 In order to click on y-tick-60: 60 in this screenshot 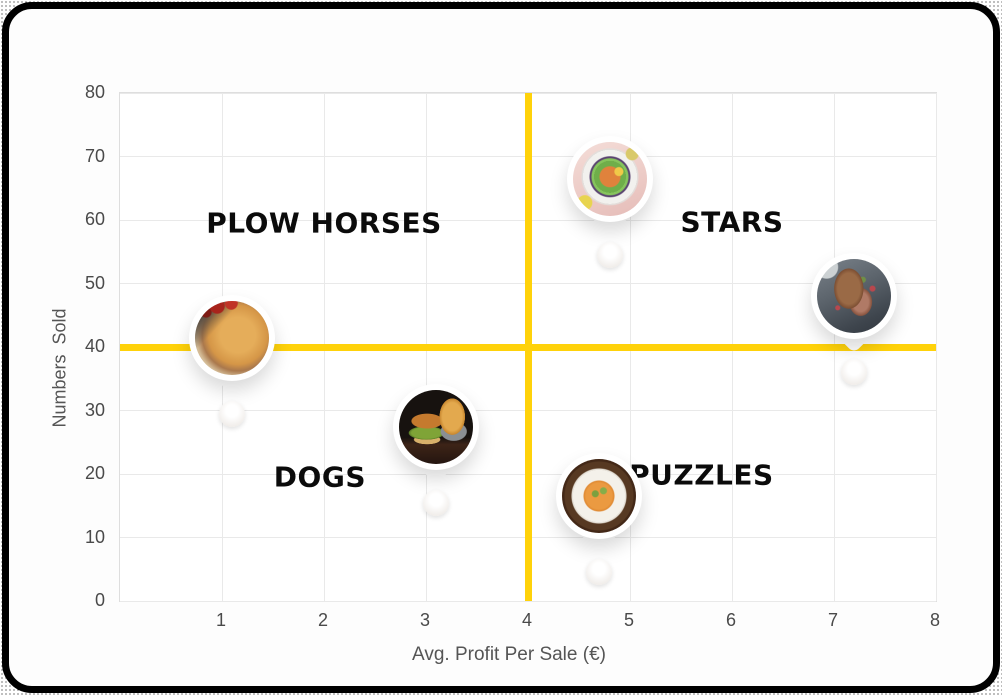, I will do `click(94, 219)`.